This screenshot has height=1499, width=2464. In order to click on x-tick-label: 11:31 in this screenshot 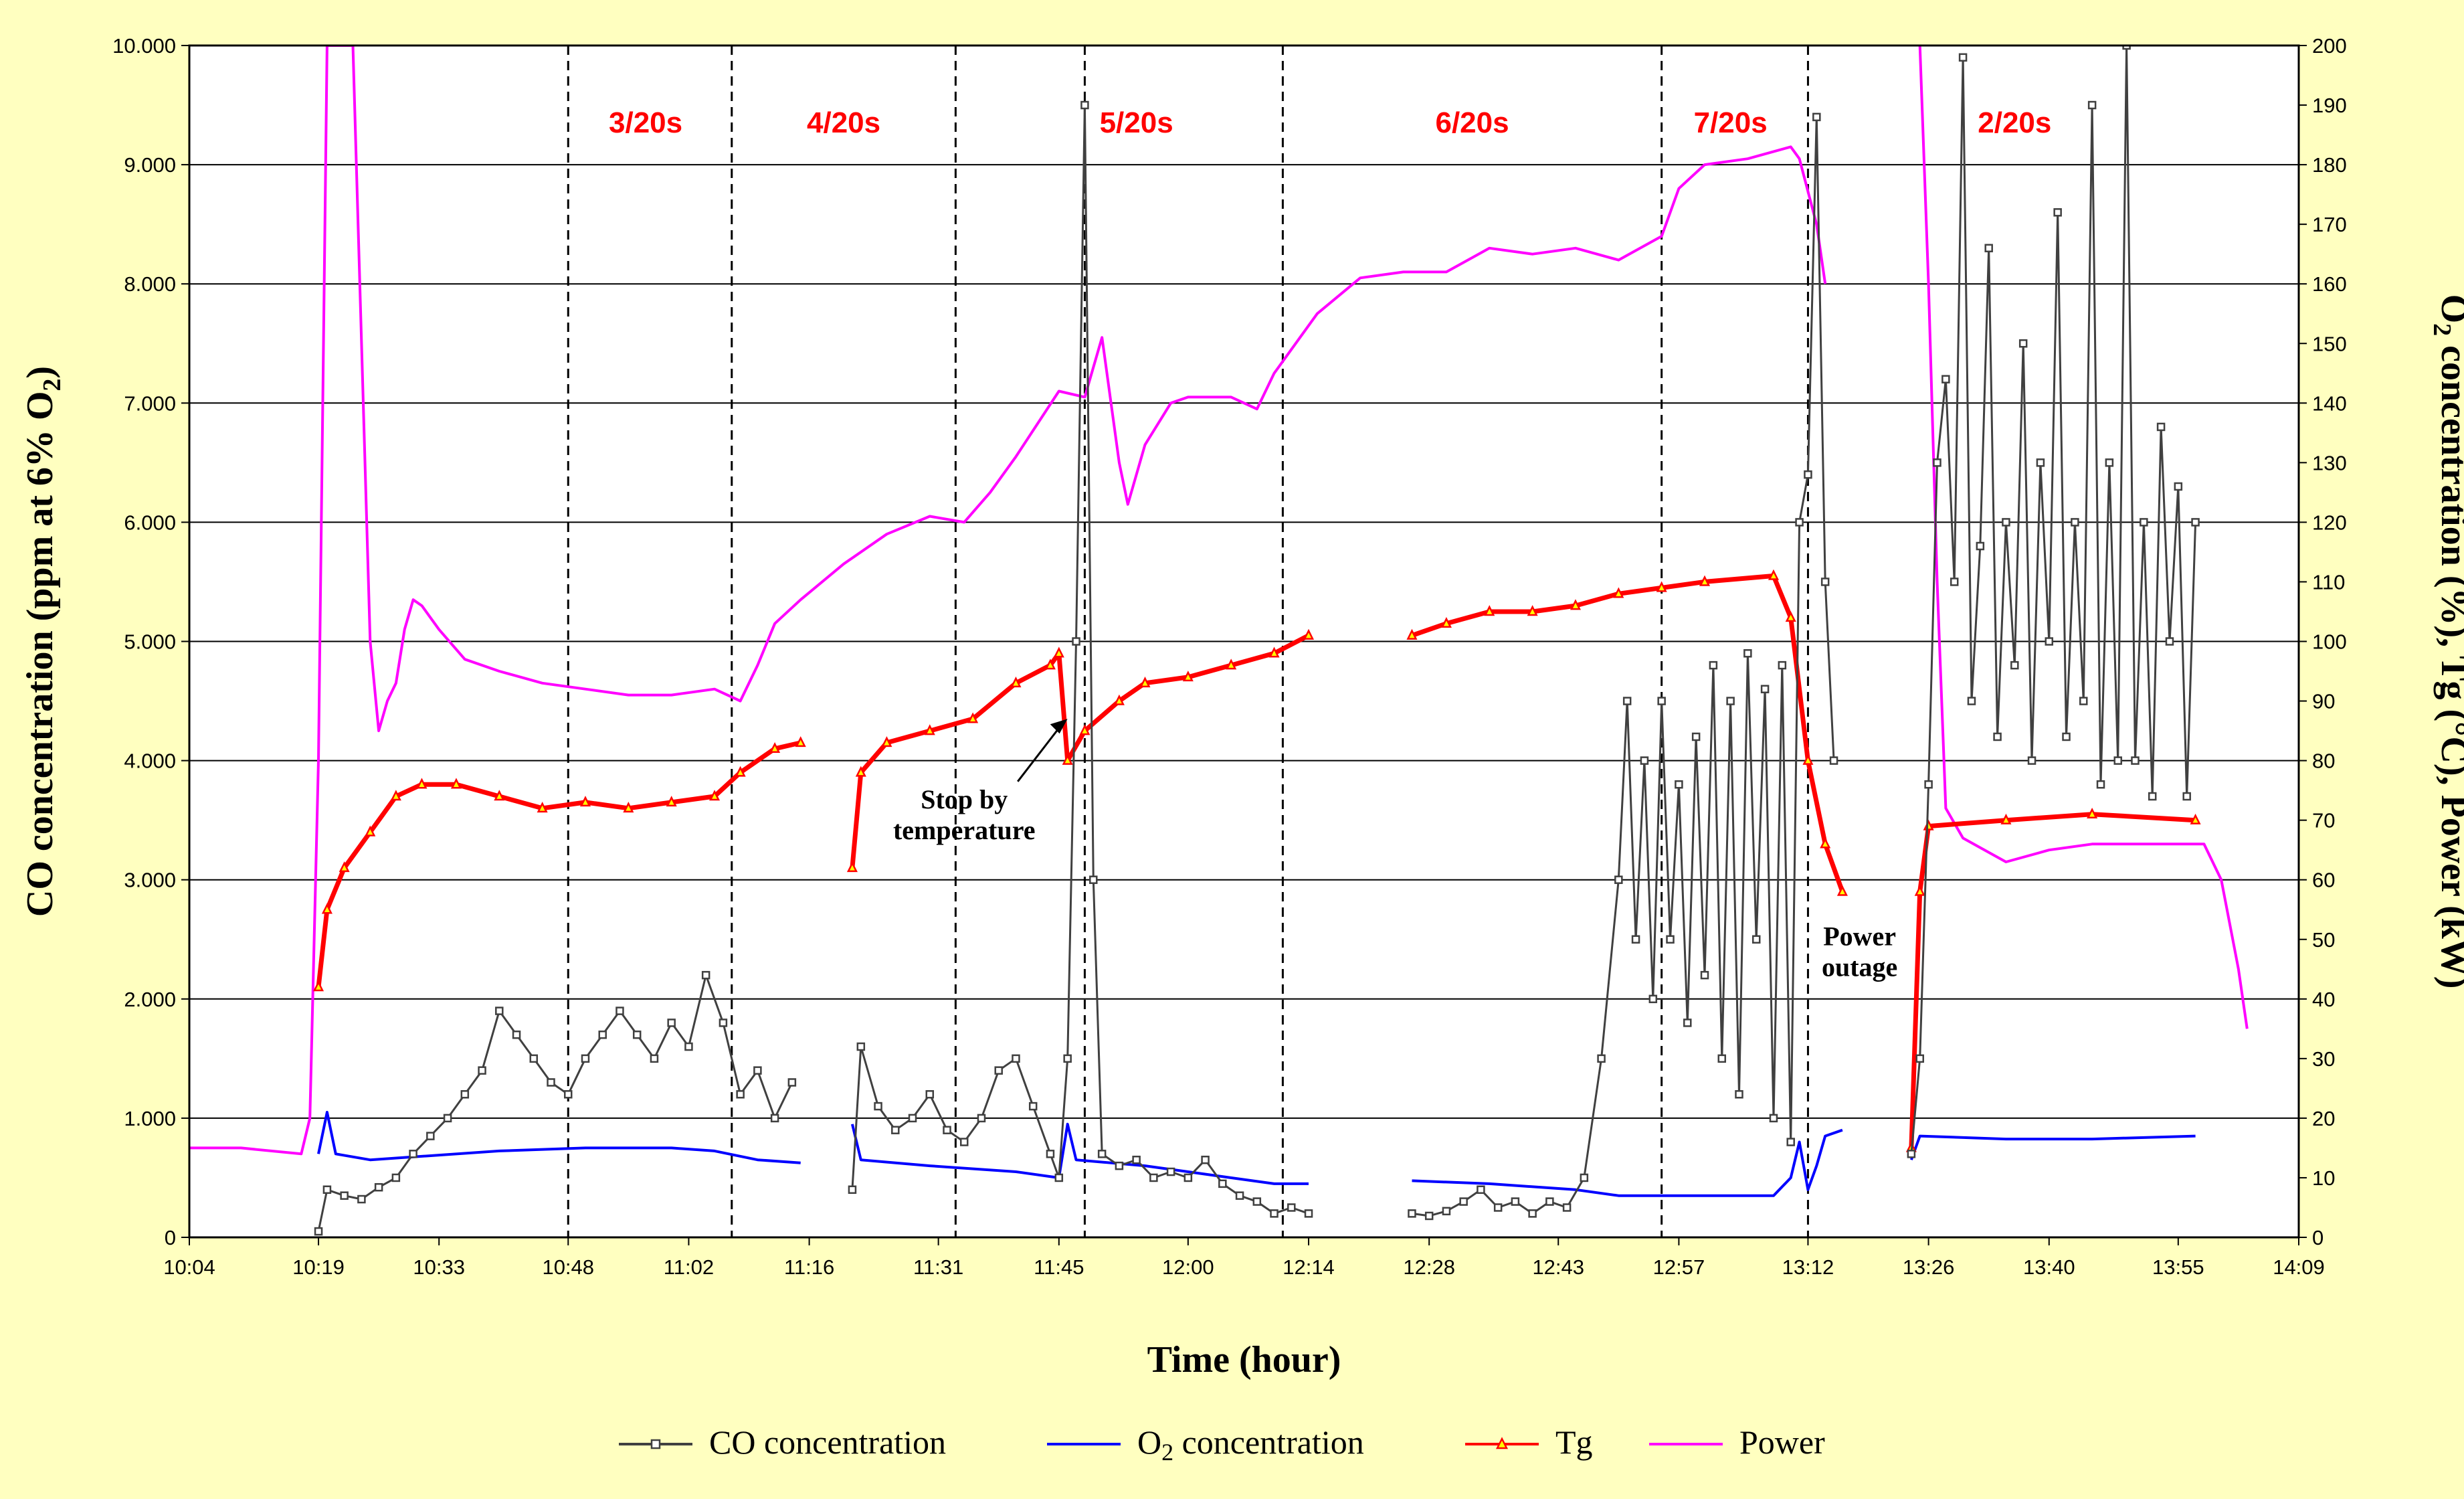, I will do `click(938, 1267)`.